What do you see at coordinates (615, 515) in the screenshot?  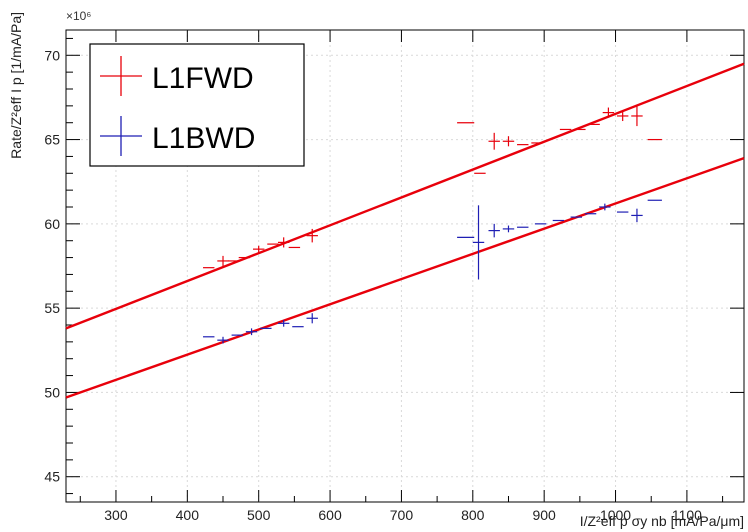 I see `x-tick-label: 1000` at bounding box center [615, 515].